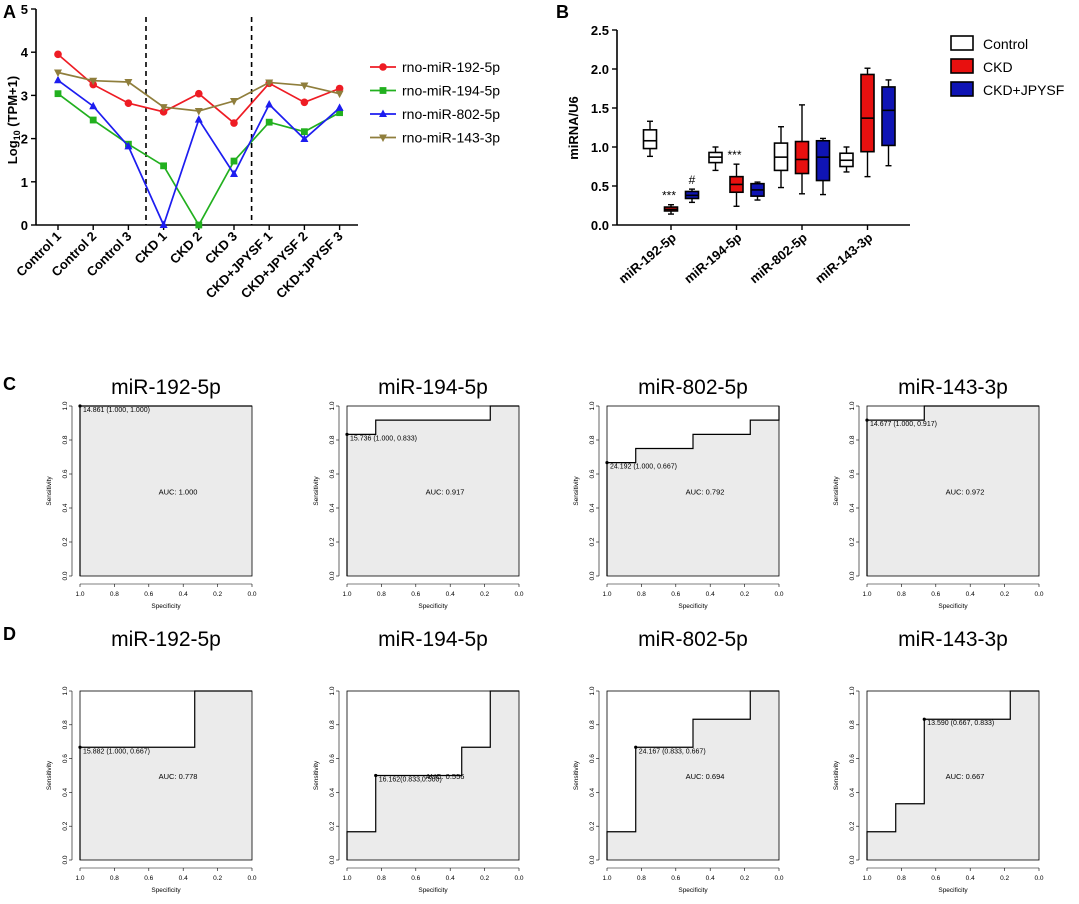 This screenshot has height=904, width=1079. What do you see at coordinates (647, 258) in the screenshot?
I see `x-tick-label-b: miR-192-5p` at bounding box center [647, 258].